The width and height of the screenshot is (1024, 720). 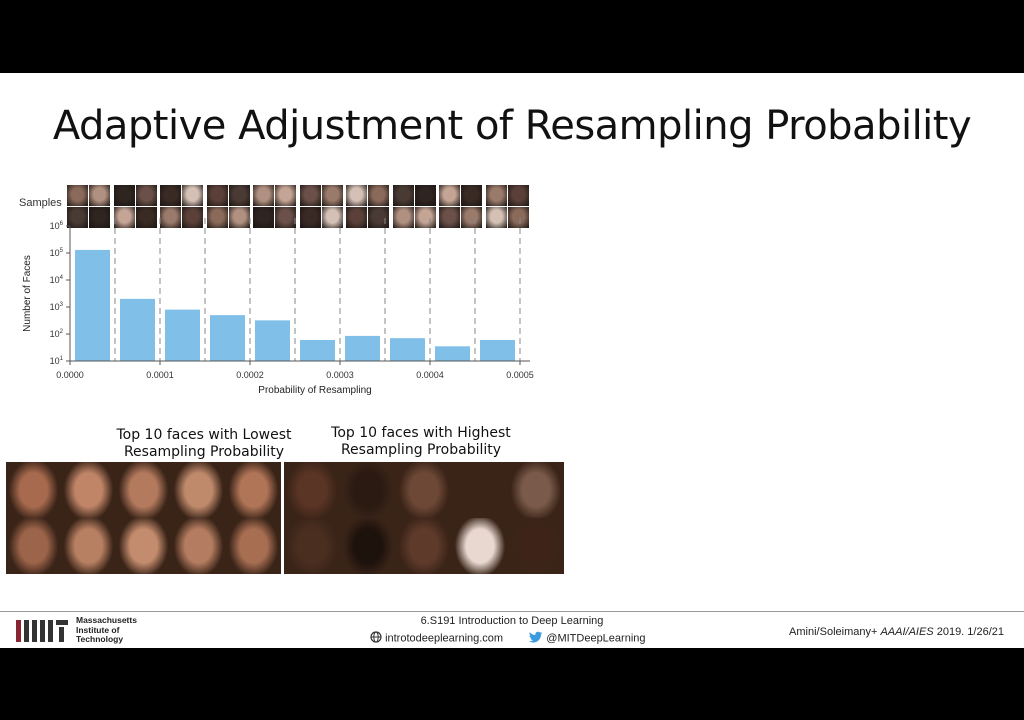 What do you see at coordinates (57, 361) in the screenshot?
I see `y-tick-label: 101` at bounding box center [57, 361].